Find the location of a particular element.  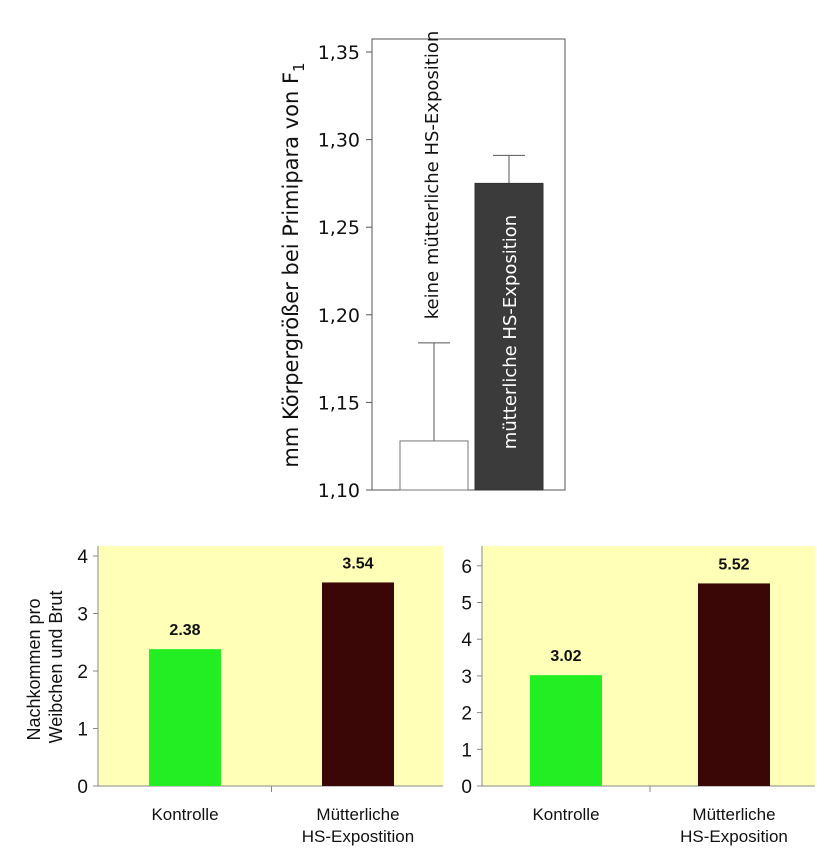

bottom-right-y-tick-label: 0 is located at coordinates (466, 787).